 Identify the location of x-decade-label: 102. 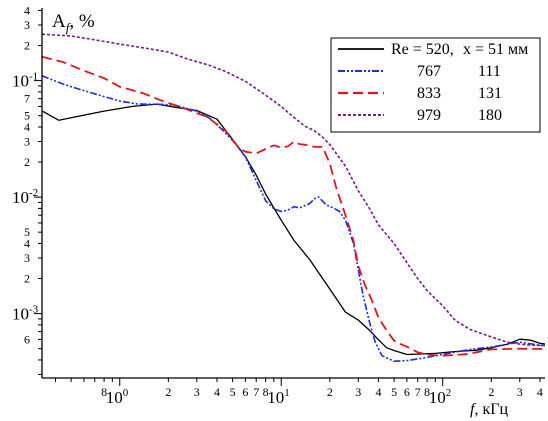
(440, 397).